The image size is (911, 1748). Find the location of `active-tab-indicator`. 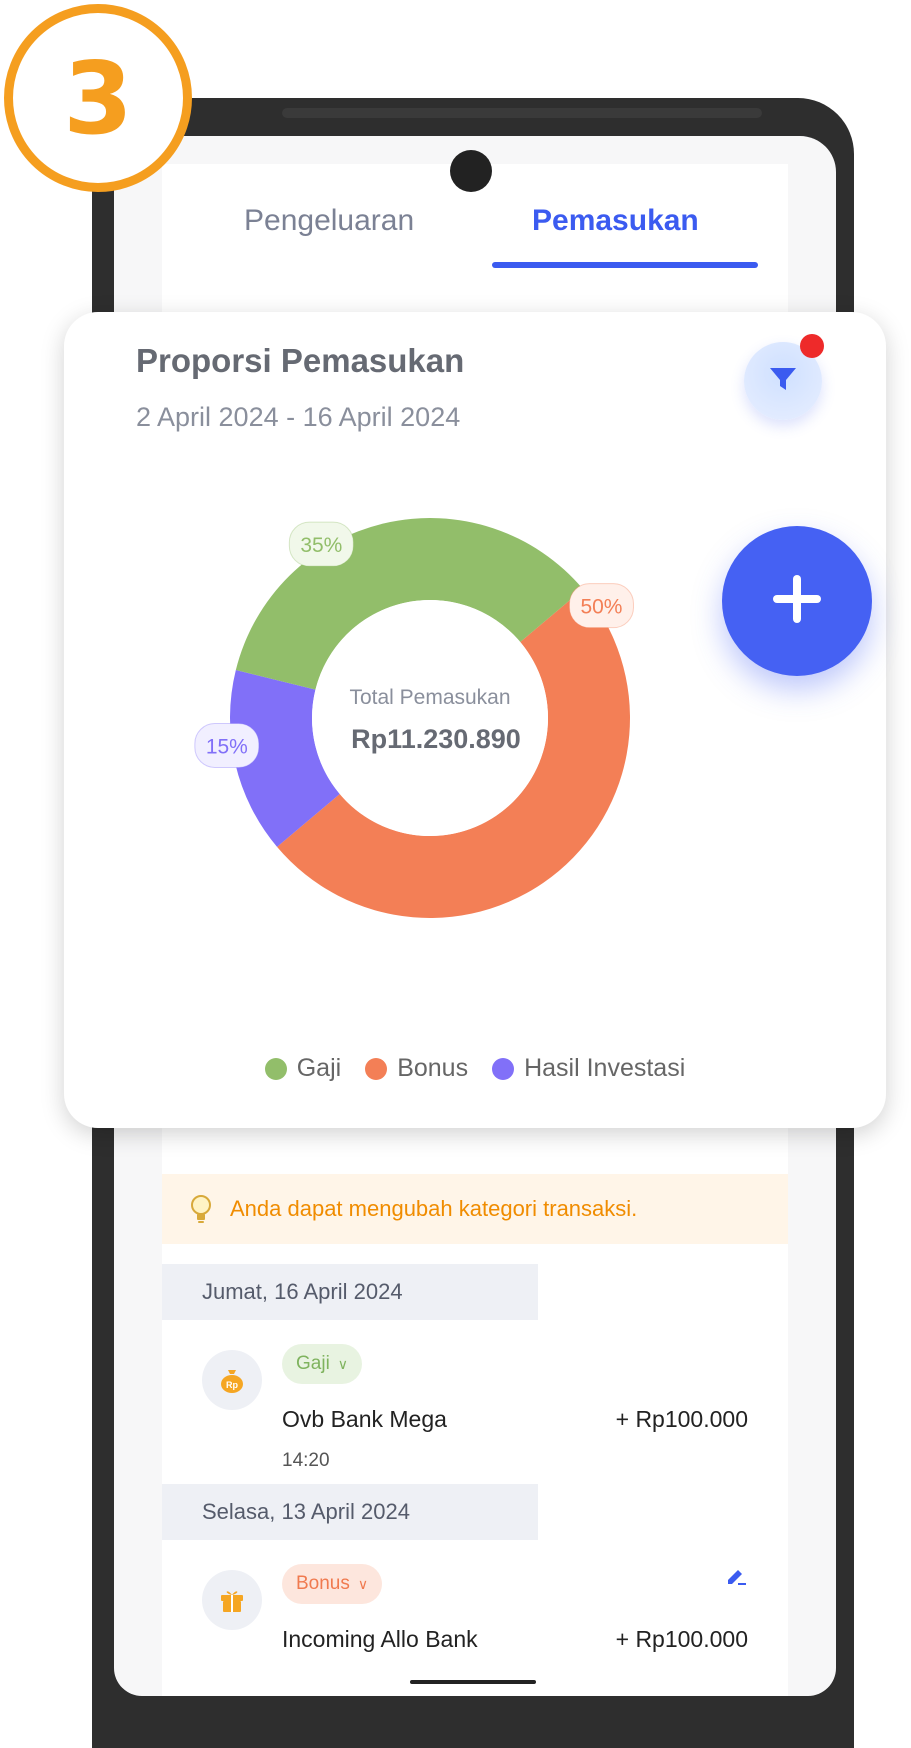

active-tab-indicator is located at coordinates (625, 265).